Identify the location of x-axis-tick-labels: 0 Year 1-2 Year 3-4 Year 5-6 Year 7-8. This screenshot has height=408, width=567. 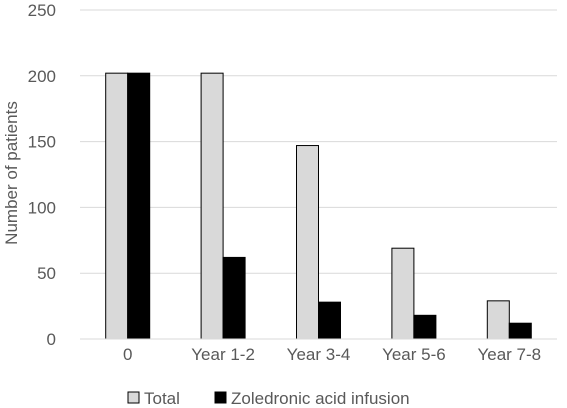
(332, 354).